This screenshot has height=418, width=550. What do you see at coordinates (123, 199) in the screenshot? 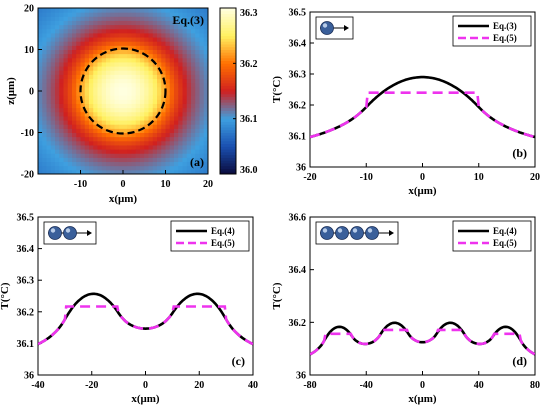
I see `x-axis-label: x(μm)` at bounding box center [123, 199].